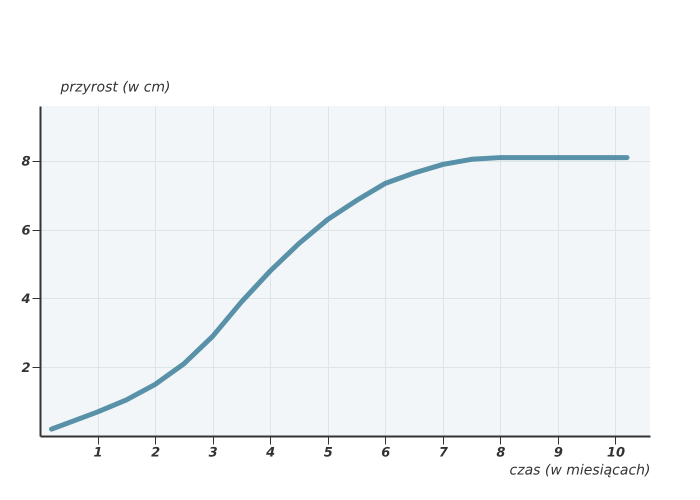 This screenshot has width=700, height=500. What do you see at coordinates (443, 453) in the screenshot?
I see `x-tick-label: 7` at bounding box center [443, 453].